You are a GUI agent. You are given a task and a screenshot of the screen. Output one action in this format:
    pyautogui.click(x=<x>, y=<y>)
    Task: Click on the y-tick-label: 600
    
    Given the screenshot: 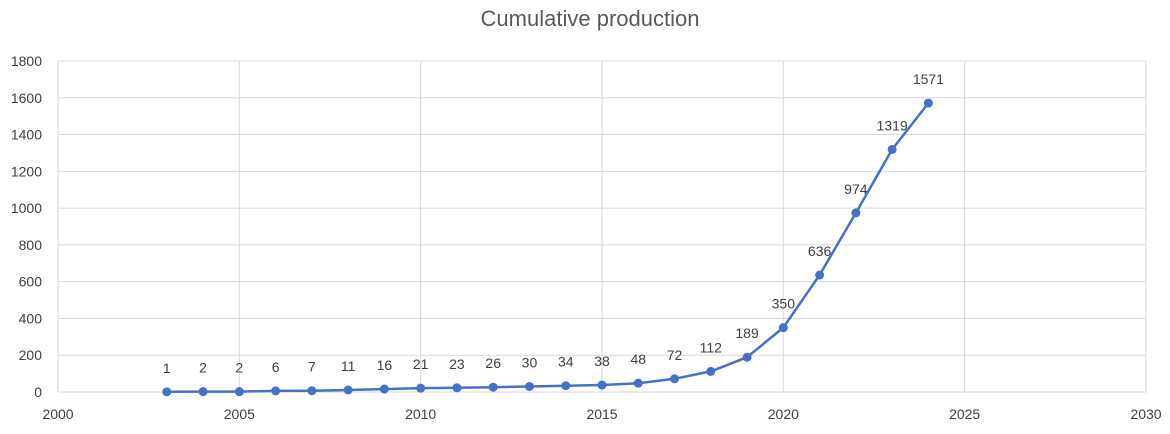 What is the action you would take?
    pyautogui.click(x=31, y=282)
    